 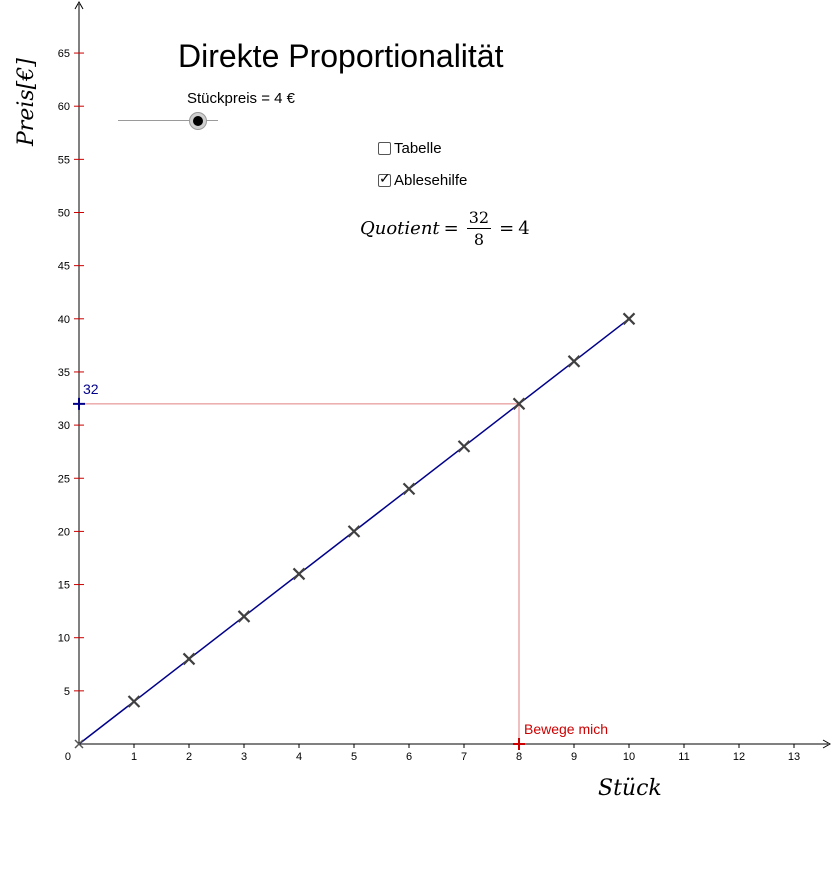 I want to click on unit-price-slider, so click(x=169, y=121).